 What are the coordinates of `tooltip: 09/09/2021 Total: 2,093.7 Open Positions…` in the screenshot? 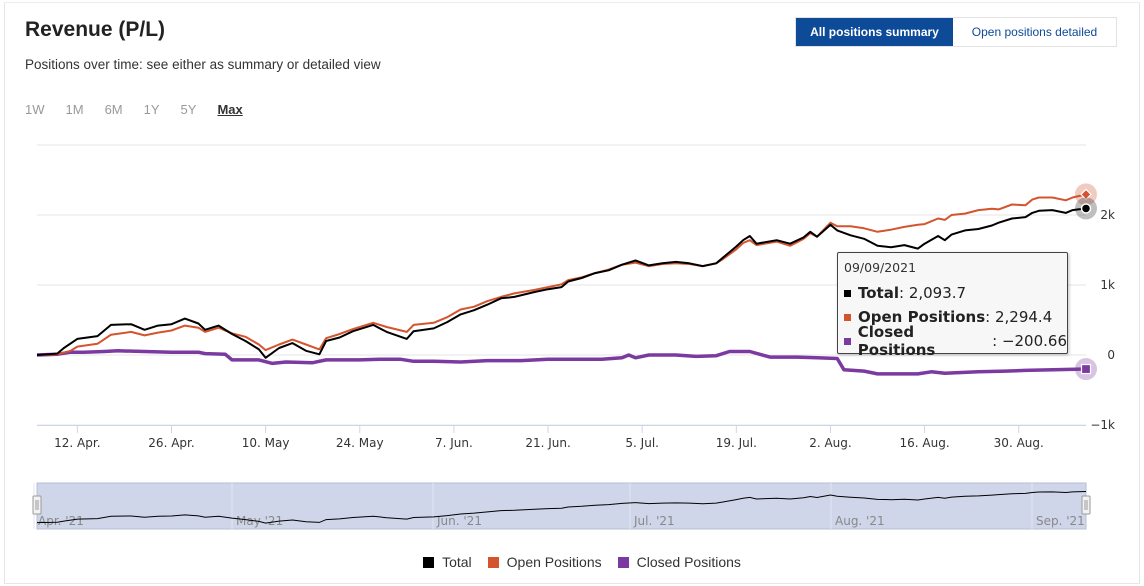 It's located at (952, 305).